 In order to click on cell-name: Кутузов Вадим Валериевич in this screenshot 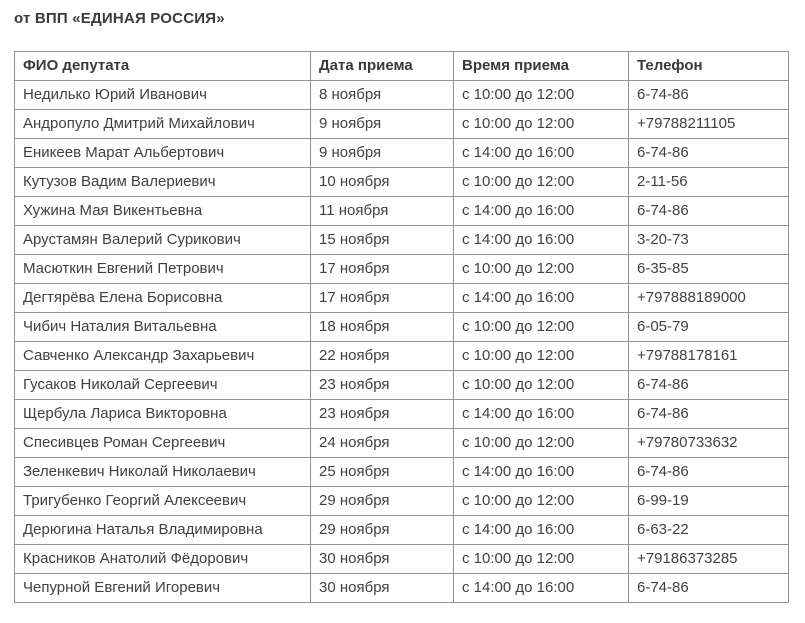, I will do `click(162, 182)`.